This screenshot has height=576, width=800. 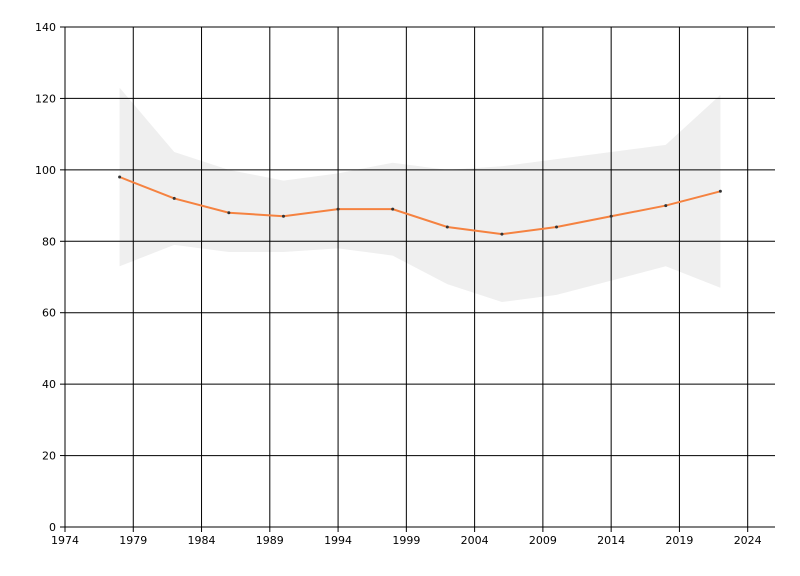 I want to click on y-tick-label: 40, so click(x=49, y=384).